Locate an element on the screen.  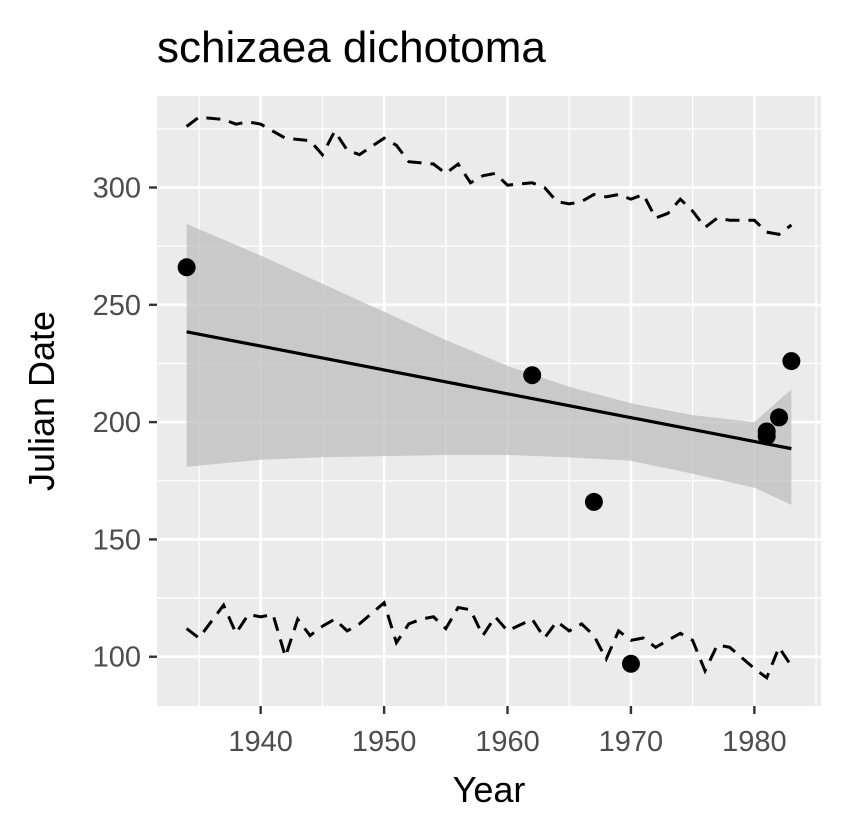
x-tick-label: 1970 is located at coordinates (631, 742).